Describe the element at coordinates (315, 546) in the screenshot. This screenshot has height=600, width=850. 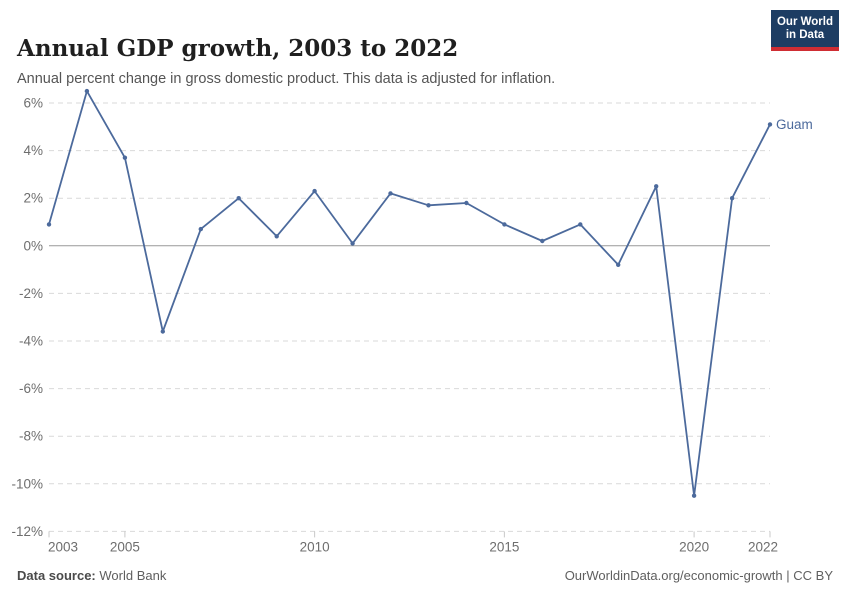
I see `x-tick-label: 2010` at that location.